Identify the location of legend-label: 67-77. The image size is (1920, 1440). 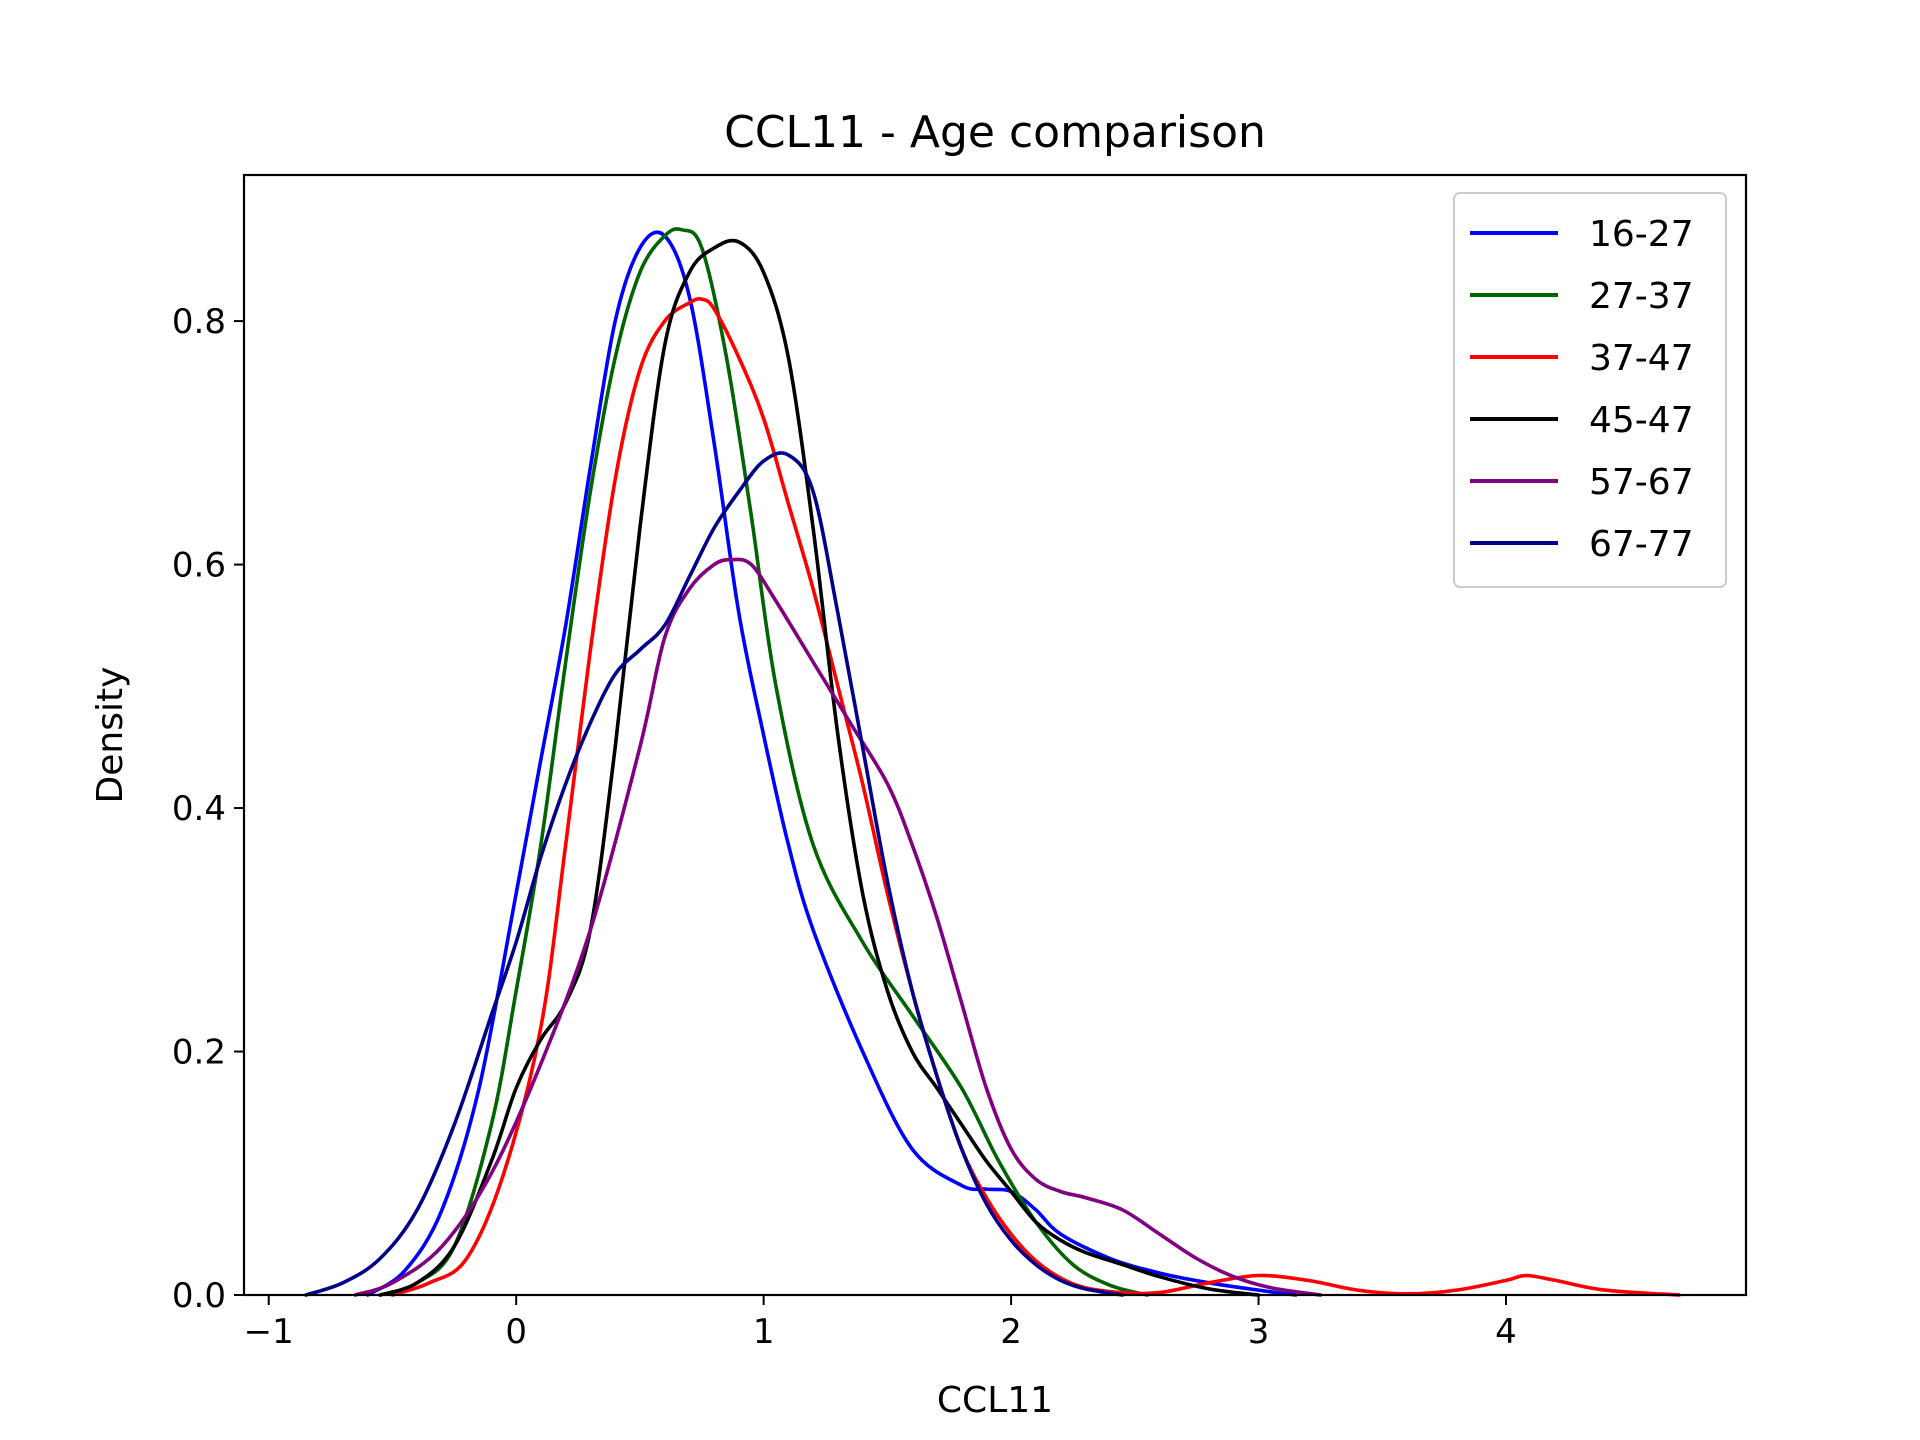
(1641, 544).